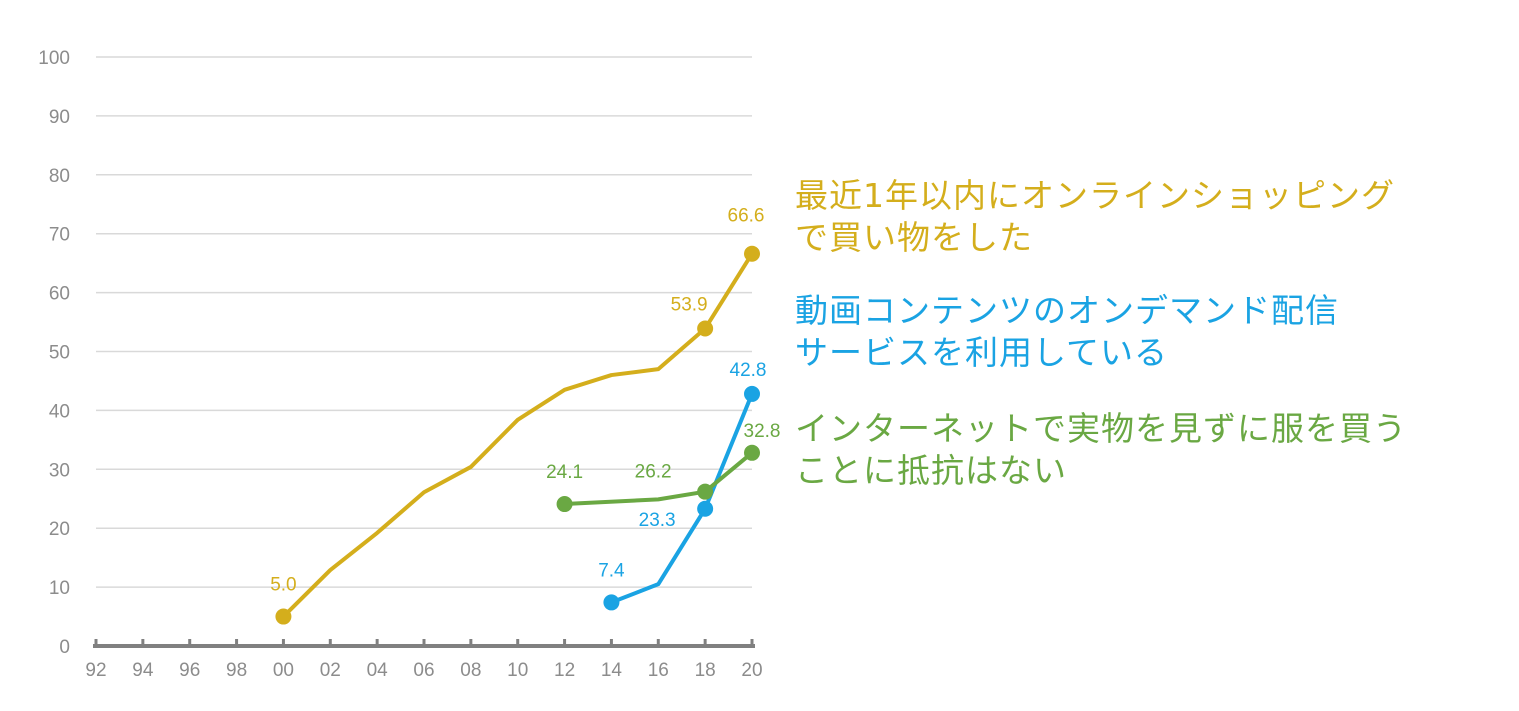  I want to click on y-tick-label: 70, so click(59, 235).